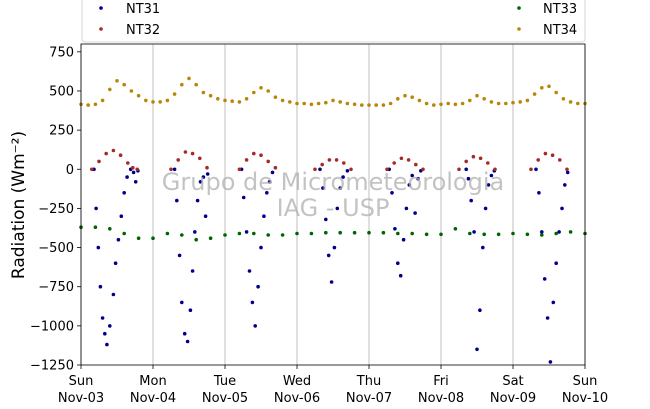 This screenshot has height=409, width=650. What do you see at coordinates (369, 398) in the screenshot?
I see `x-tick-label-date-4: Nov-07` at bounding box center [369, 398].